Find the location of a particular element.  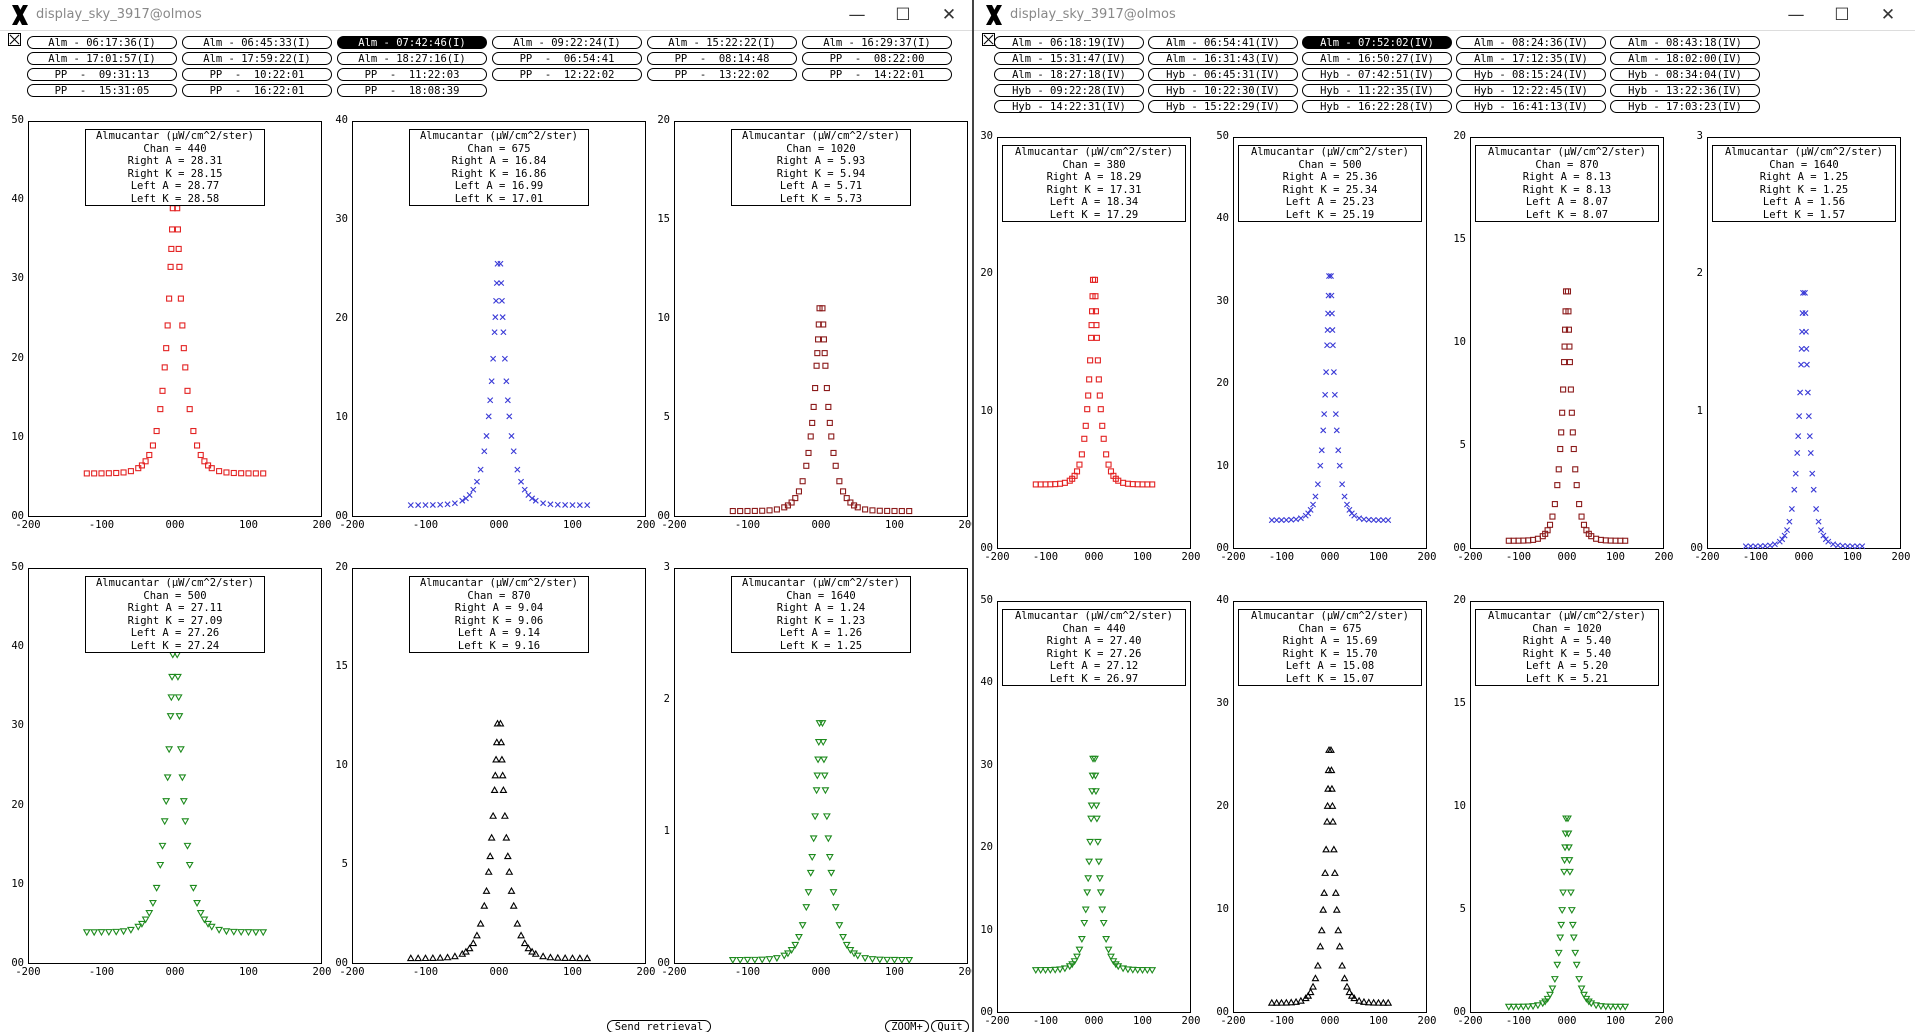

scan-button: PP - 08:14:48 is located at coordinates (722, 58).